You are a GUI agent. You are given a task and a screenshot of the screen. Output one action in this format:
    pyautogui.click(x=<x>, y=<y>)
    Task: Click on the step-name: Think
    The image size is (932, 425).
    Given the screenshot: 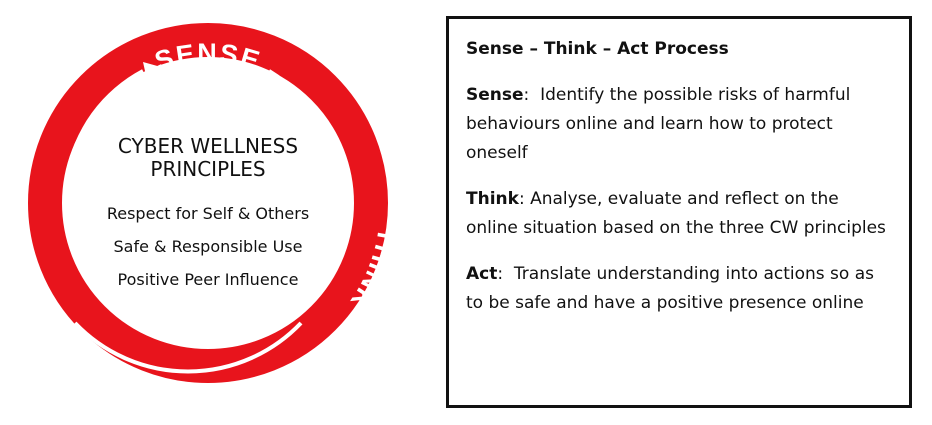 What is the action you would take?
    pyautogui.click(x=492, y=199)
    